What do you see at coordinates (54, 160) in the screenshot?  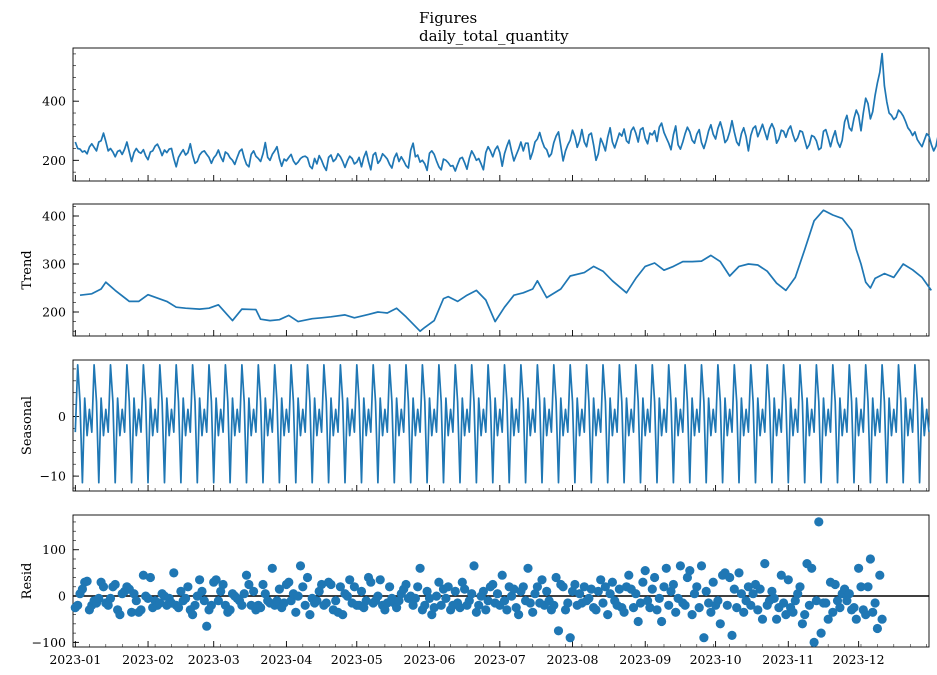 I see `observed-ytick-label: 200` at bounding box center [54, 160].